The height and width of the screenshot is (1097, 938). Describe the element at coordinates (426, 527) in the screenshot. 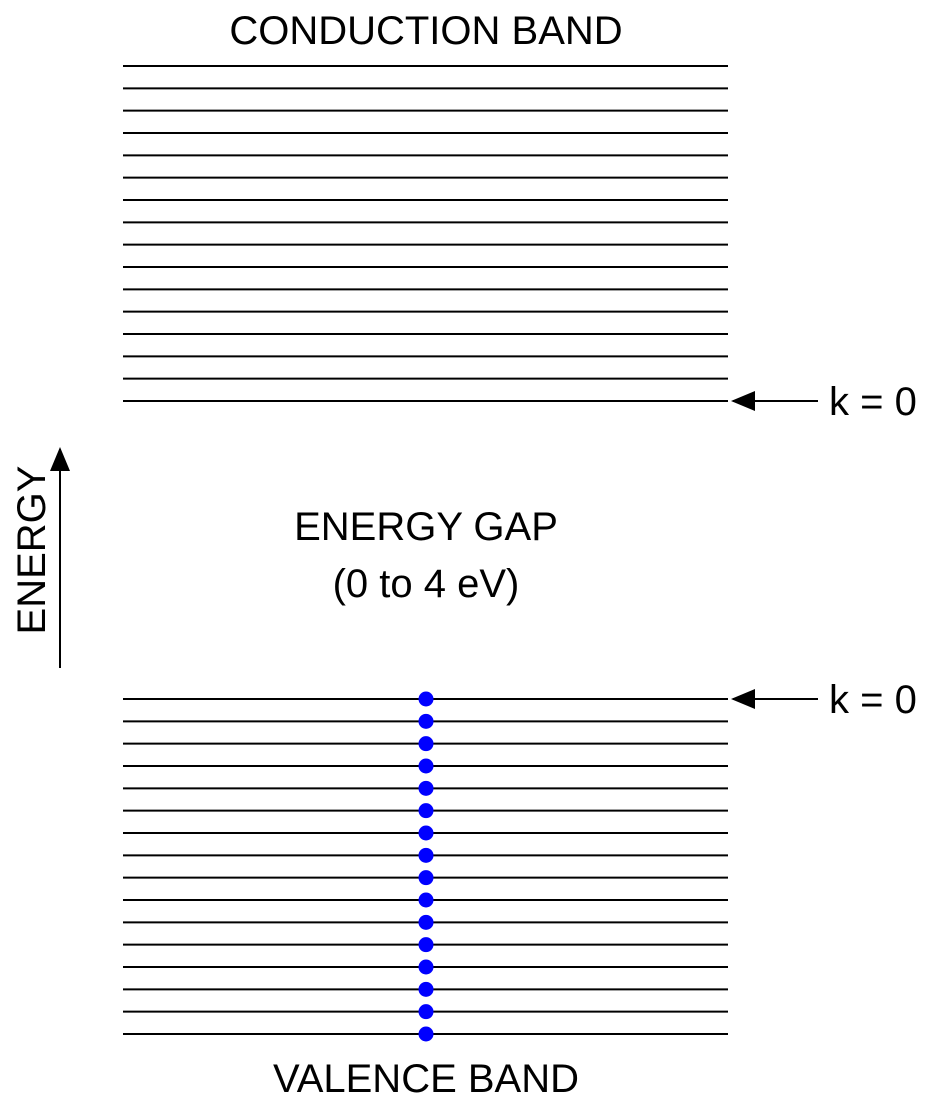

I see `energy-gap-label: ENERGY GAP` at that location.